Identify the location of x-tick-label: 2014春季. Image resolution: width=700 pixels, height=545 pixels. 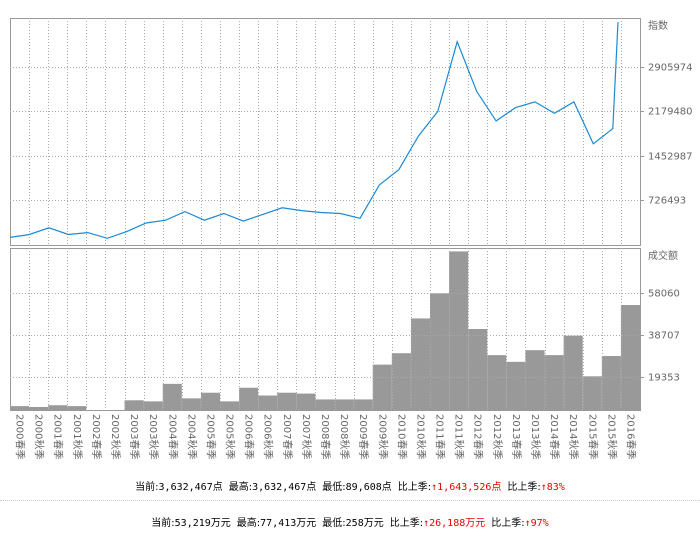
(554, 436).